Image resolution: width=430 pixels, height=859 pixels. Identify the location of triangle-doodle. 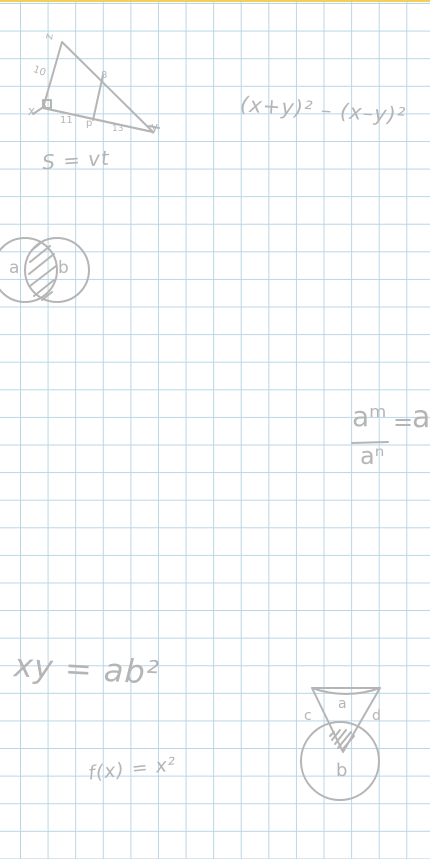
(96, 87).